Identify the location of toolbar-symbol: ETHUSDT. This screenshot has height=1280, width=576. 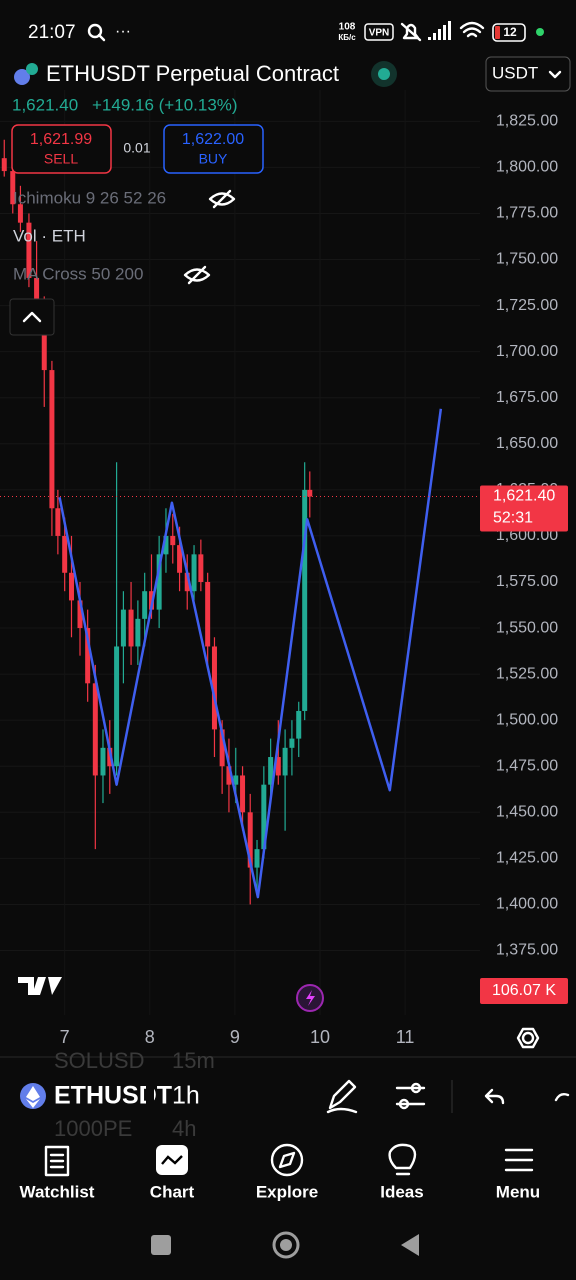
(113, 1096).